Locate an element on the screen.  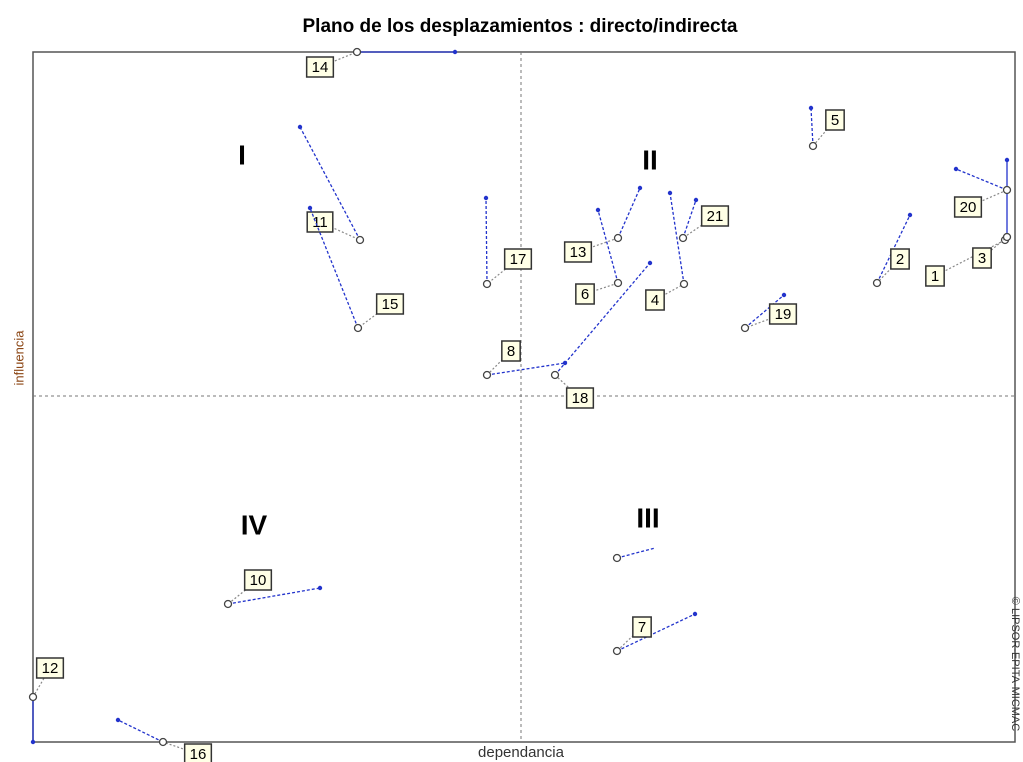
copyright: © LIPSOR-EPITA-MICMAC is located at coordinates (1015, 664).